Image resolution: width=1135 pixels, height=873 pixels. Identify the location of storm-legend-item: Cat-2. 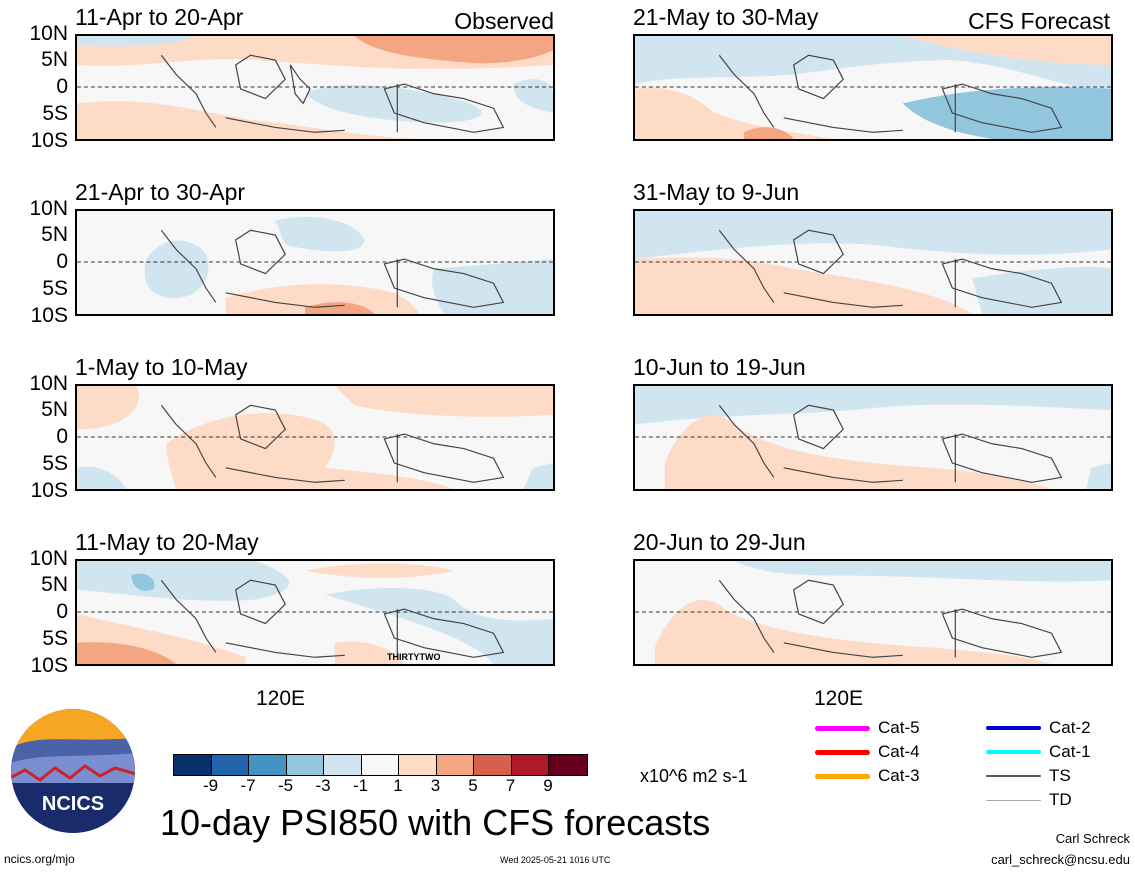
(1038, 728).